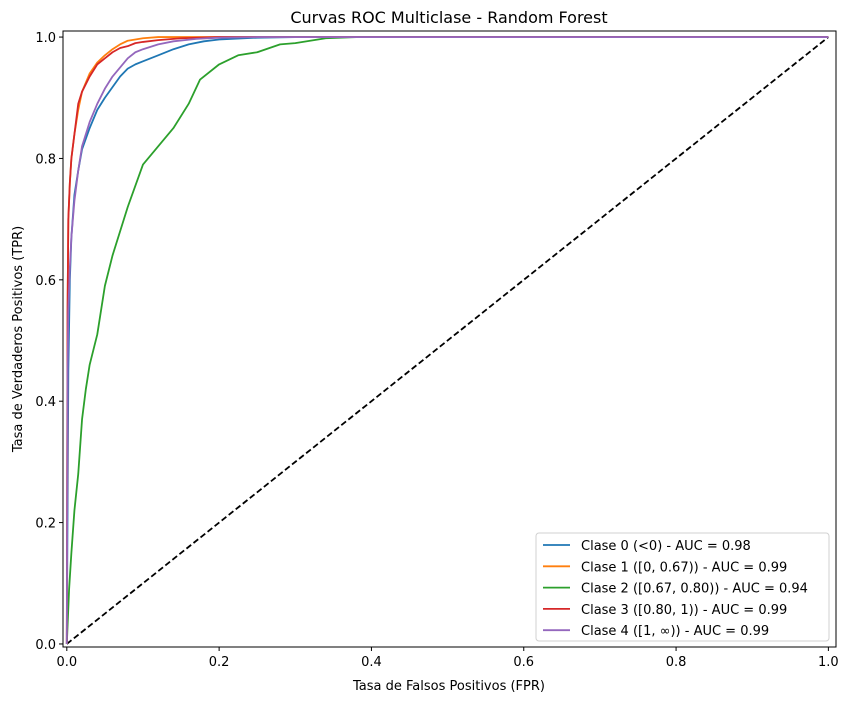 The image size is (849, 701). What do you see at coordinates (45, 281) in the screenshot?
I see `y-tick-label: 0.6` at bounding box center [45, 281].